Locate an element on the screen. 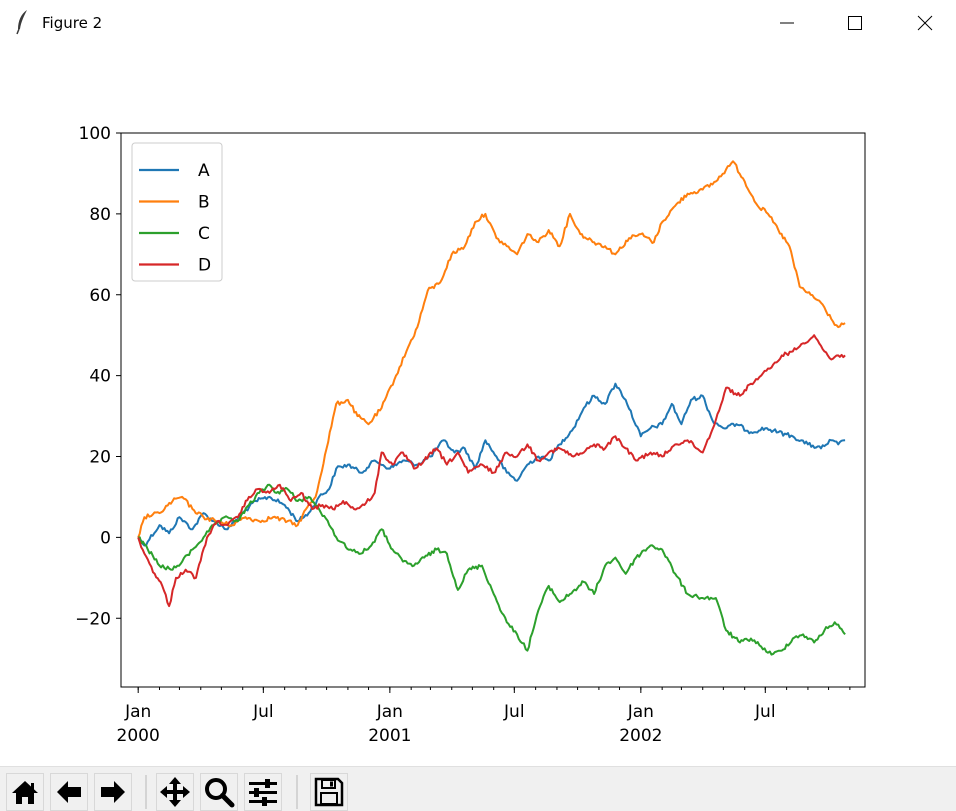  subplots-button is located at coordinates (263, 792).